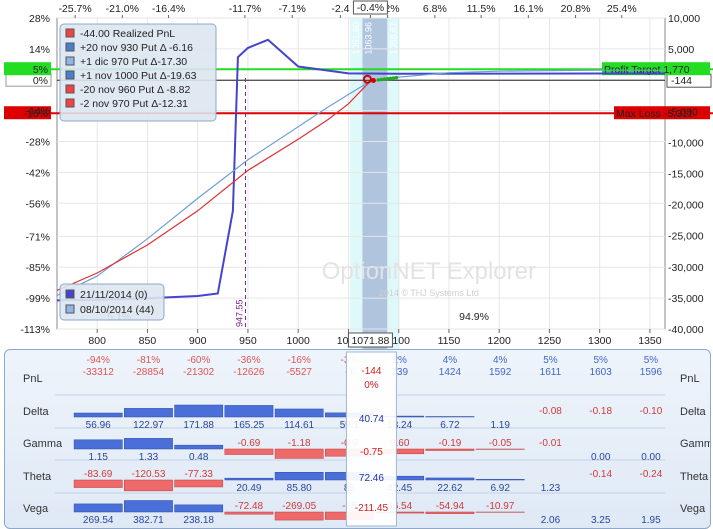  Describe the element at coordinates (576, 9) in the screenshot. I see `top-tick-label: 20.8%` at that location.